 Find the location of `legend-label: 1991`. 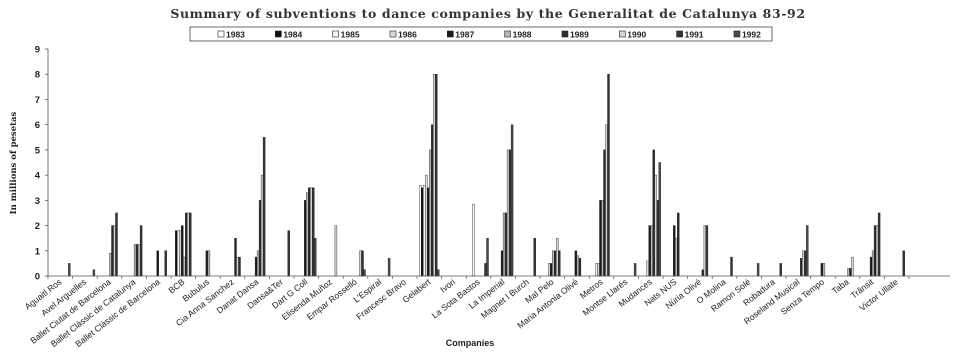

legend-label: 1991 is located at coordinates (694, 35).